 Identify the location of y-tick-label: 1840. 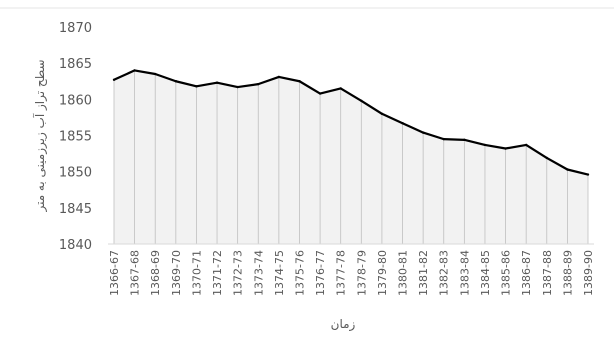
(75, 245).